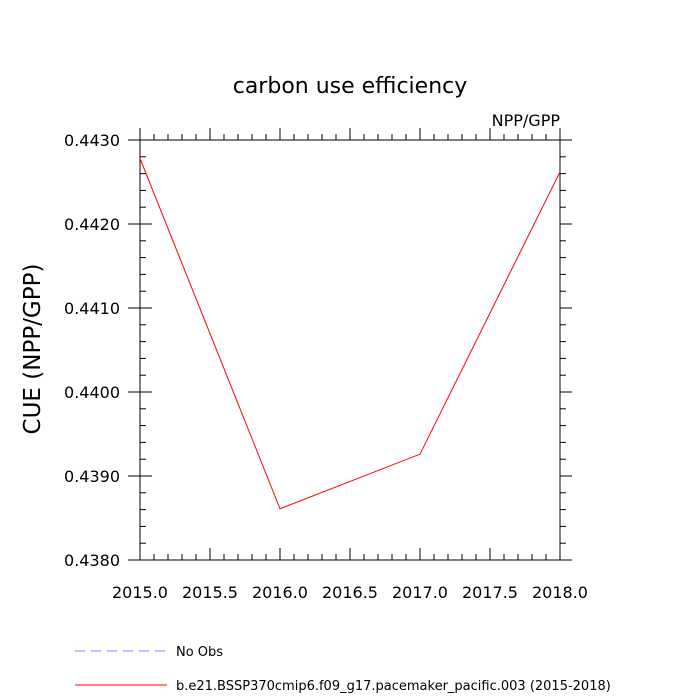 Image resolution: width=700 pixels, height=700 pixels. I want to click on x-tick-label: 2015.5, so click(210, 592).